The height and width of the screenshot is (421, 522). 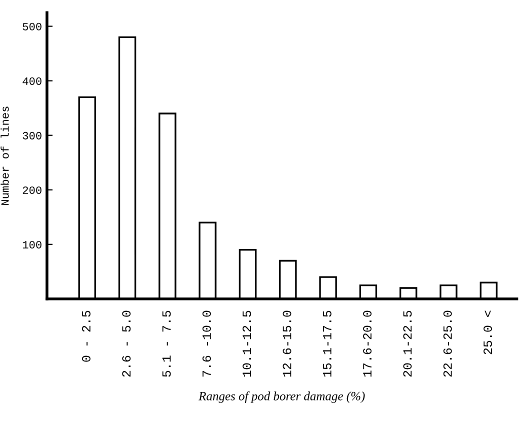 I want to click on y-tick-label: 100, so click(x=32, y=244).